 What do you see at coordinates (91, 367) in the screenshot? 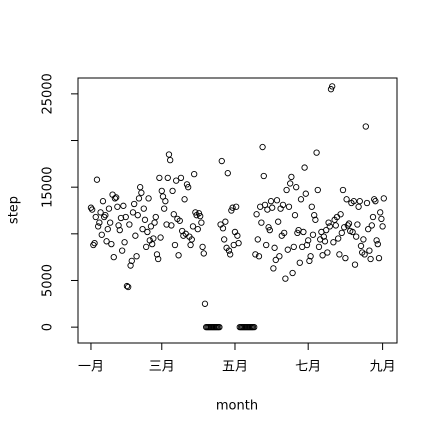
I see `x-tick-label: 一月` at bounding box center [91, 367].